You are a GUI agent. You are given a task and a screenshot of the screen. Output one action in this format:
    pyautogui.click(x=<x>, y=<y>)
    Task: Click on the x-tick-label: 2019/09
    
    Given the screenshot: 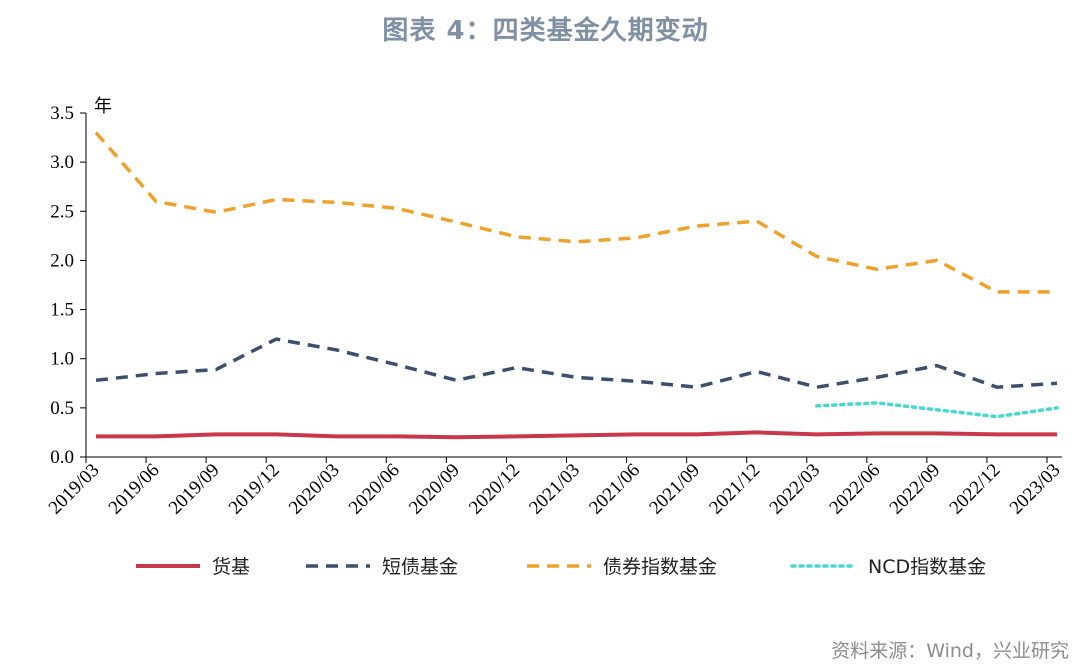 What is the action you would take?
    pyautogui.click(x=194, y=489)
    